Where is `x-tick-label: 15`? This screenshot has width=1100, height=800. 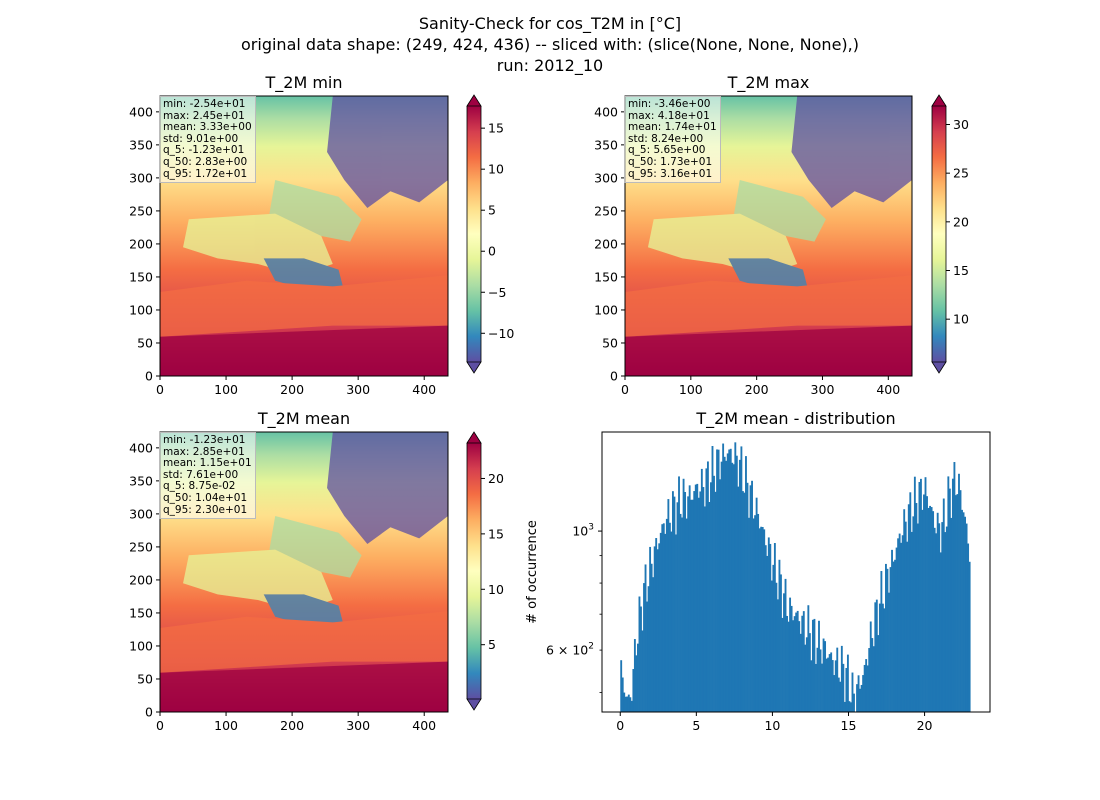
x-tick-label: 15 is located at coordinates (849, 725).